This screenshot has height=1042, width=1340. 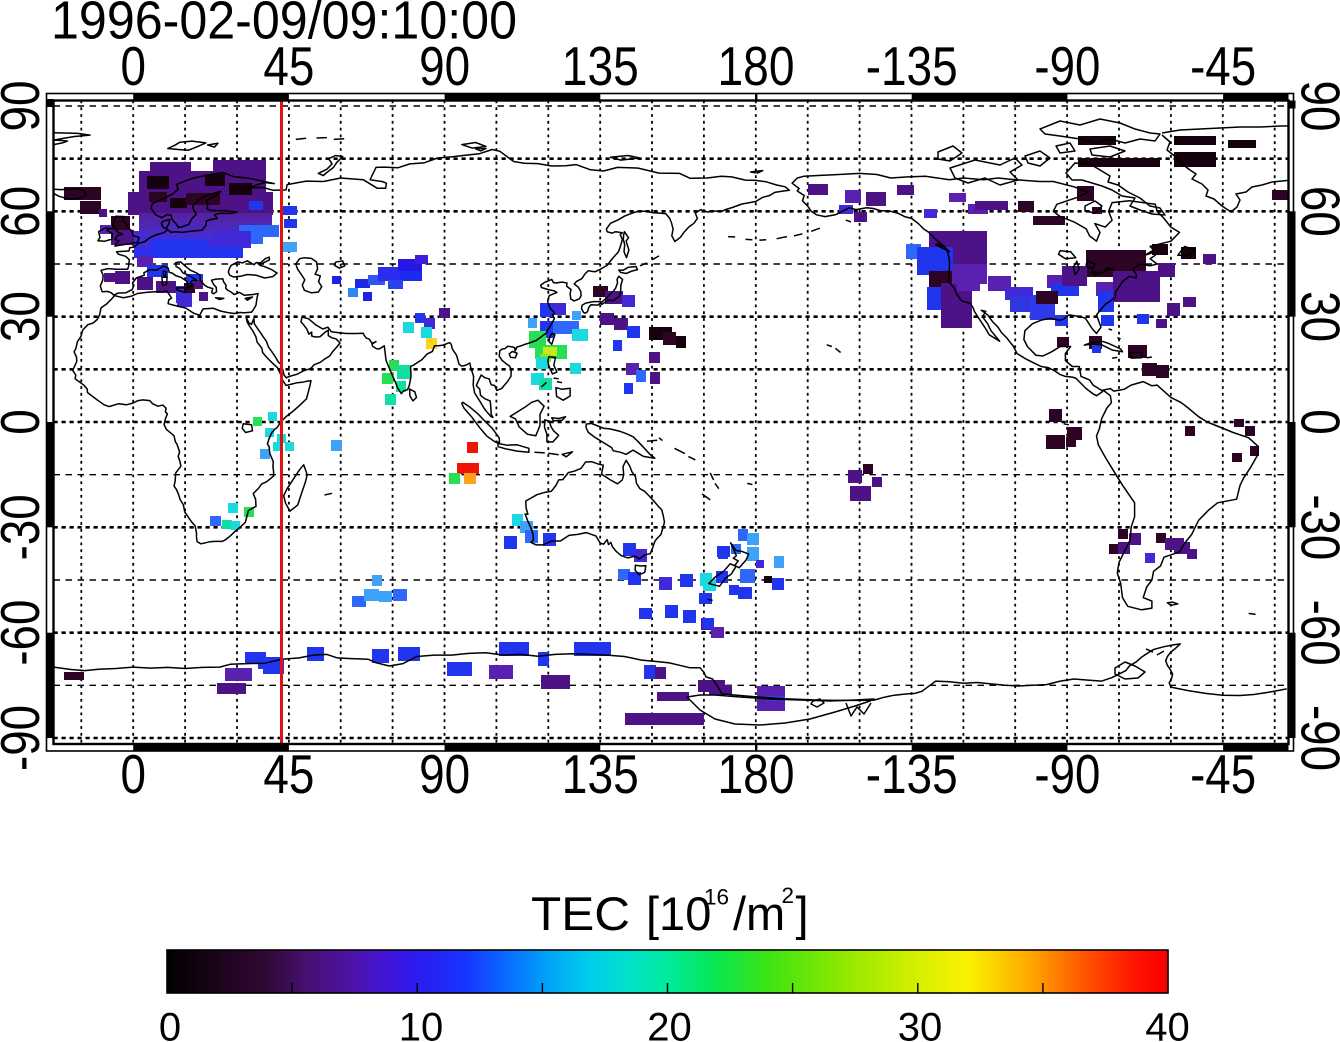 What do you see at coordinates (580, 913) in the screenshot?
I see `svg-text: TEC` at bounding box center [580, 913].